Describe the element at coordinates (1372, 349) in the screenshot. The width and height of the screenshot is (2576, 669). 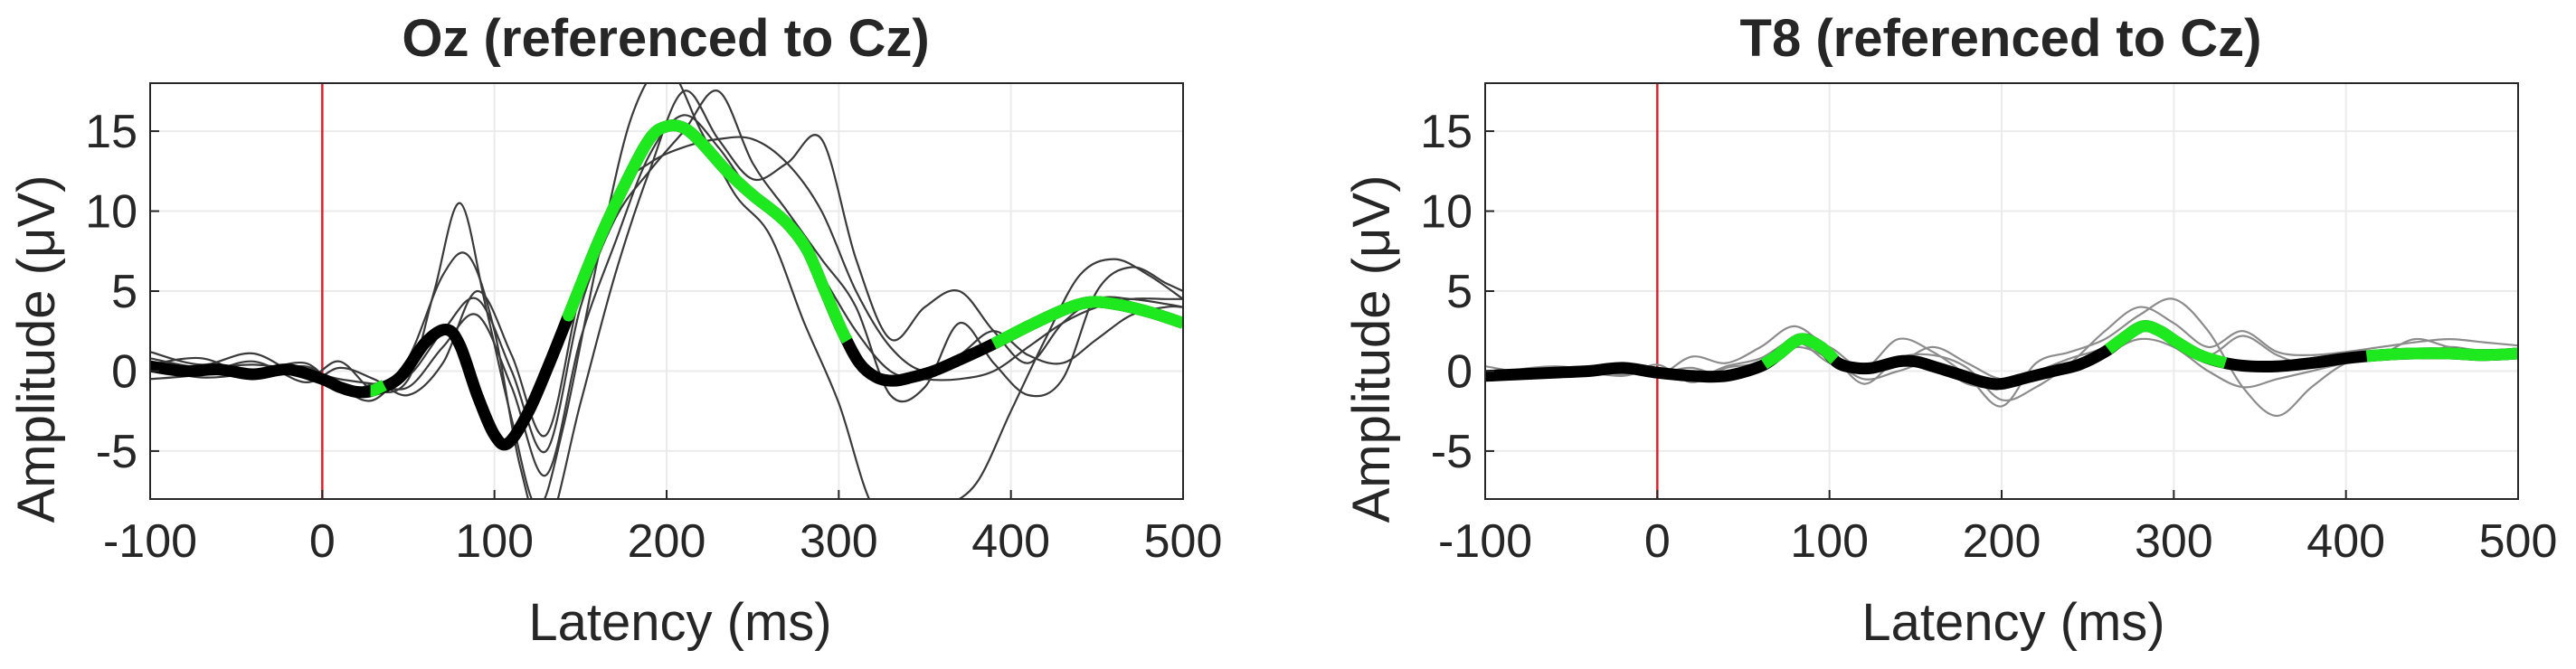
I see `y-axis-label-t8: Amplitude (μV)` at that location.